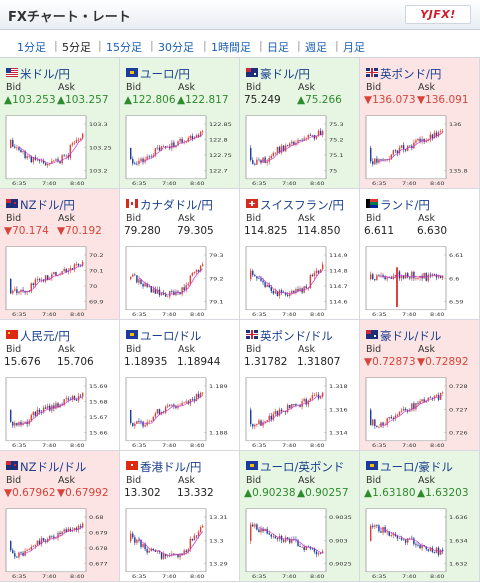 This screenshot has height=583, width=480. Describe the element at coordinates (454, 279) in the screenshot. I see `y-tick-label: 6.6` at that location.